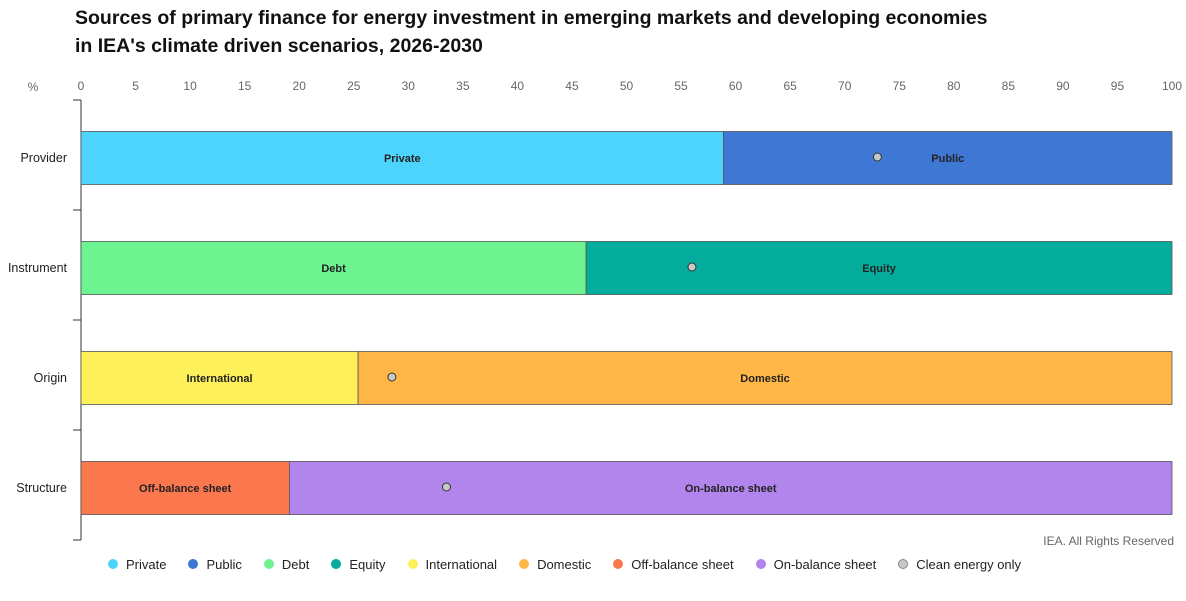  I want to click on x-tick-label: 100, so click(1172, 86).